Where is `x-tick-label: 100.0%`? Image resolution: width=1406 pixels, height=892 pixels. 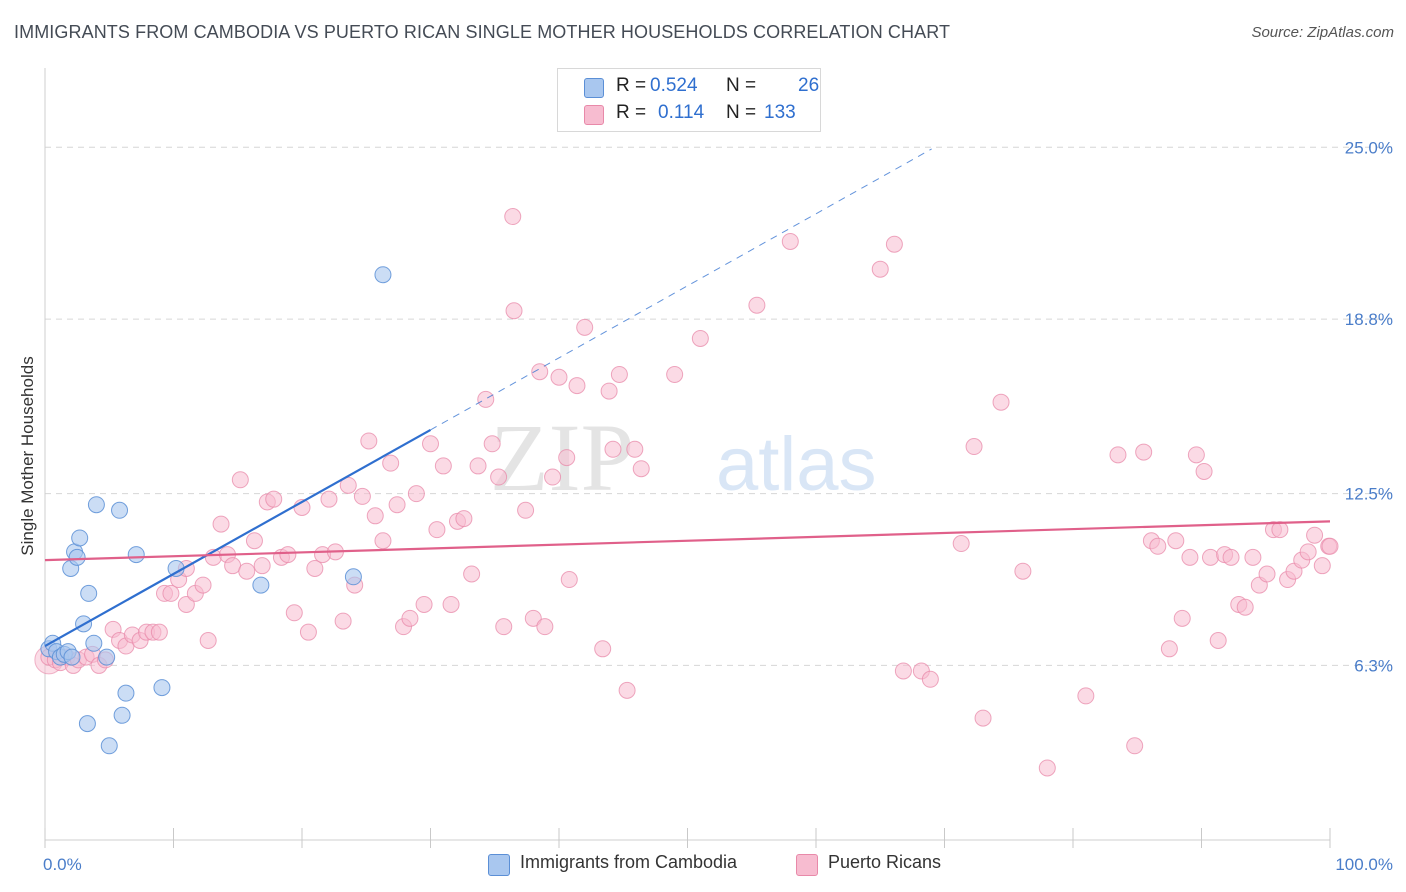 x-tick-label: 100.0% is located at coordinates (1364, 864).